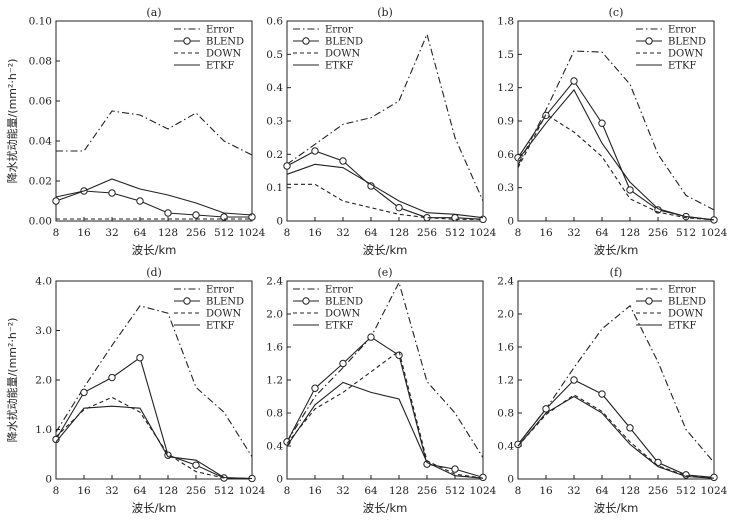 This screenshot has width=733, height=523. I want to click on y-tick-label: 1.6, so click(505, 348).